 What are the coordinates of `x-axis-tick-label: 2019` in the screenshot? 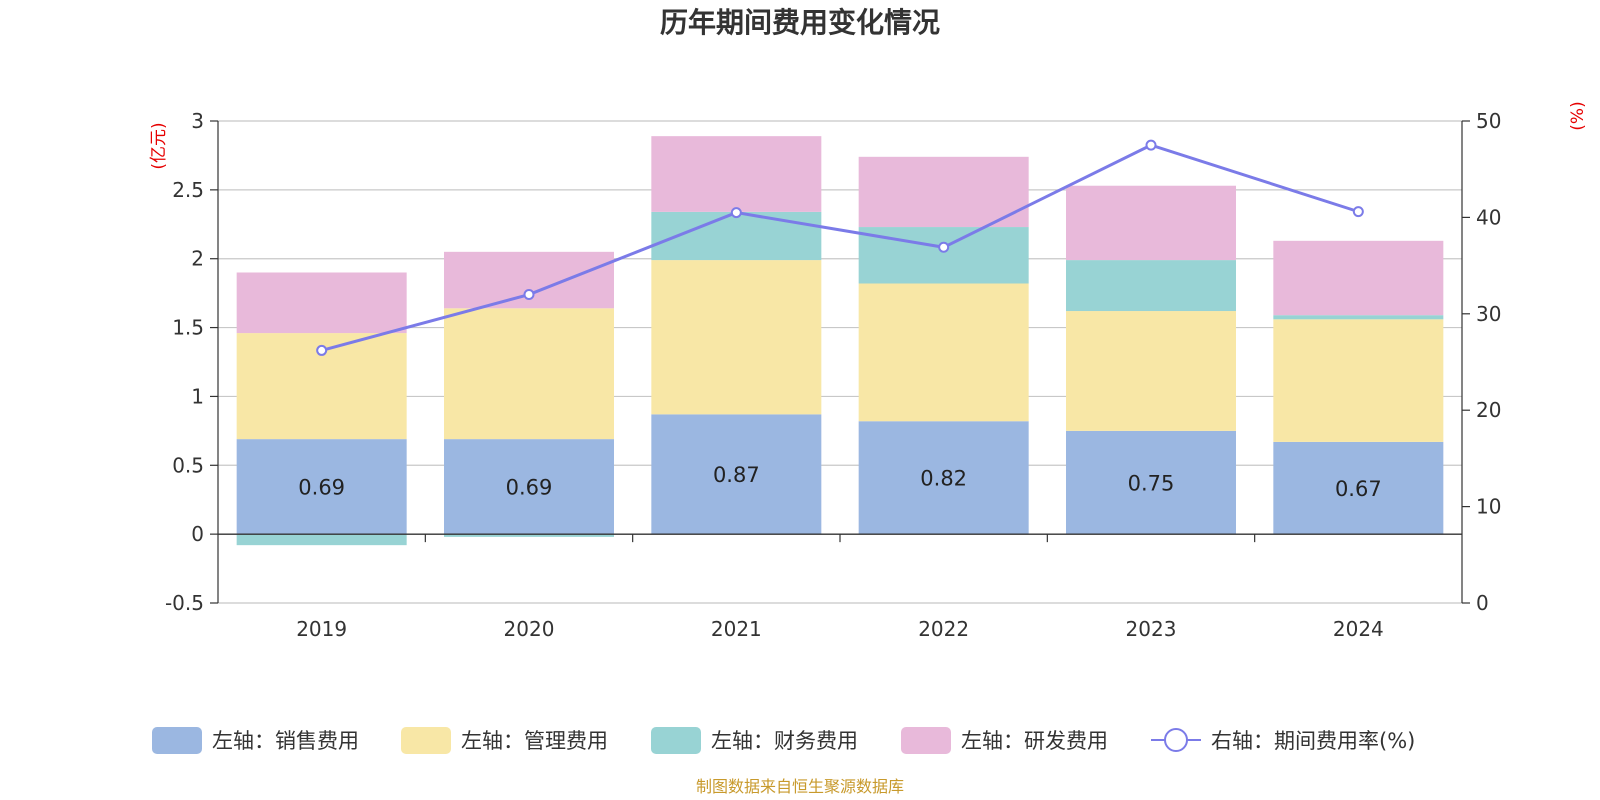 It's located at (321, 629).